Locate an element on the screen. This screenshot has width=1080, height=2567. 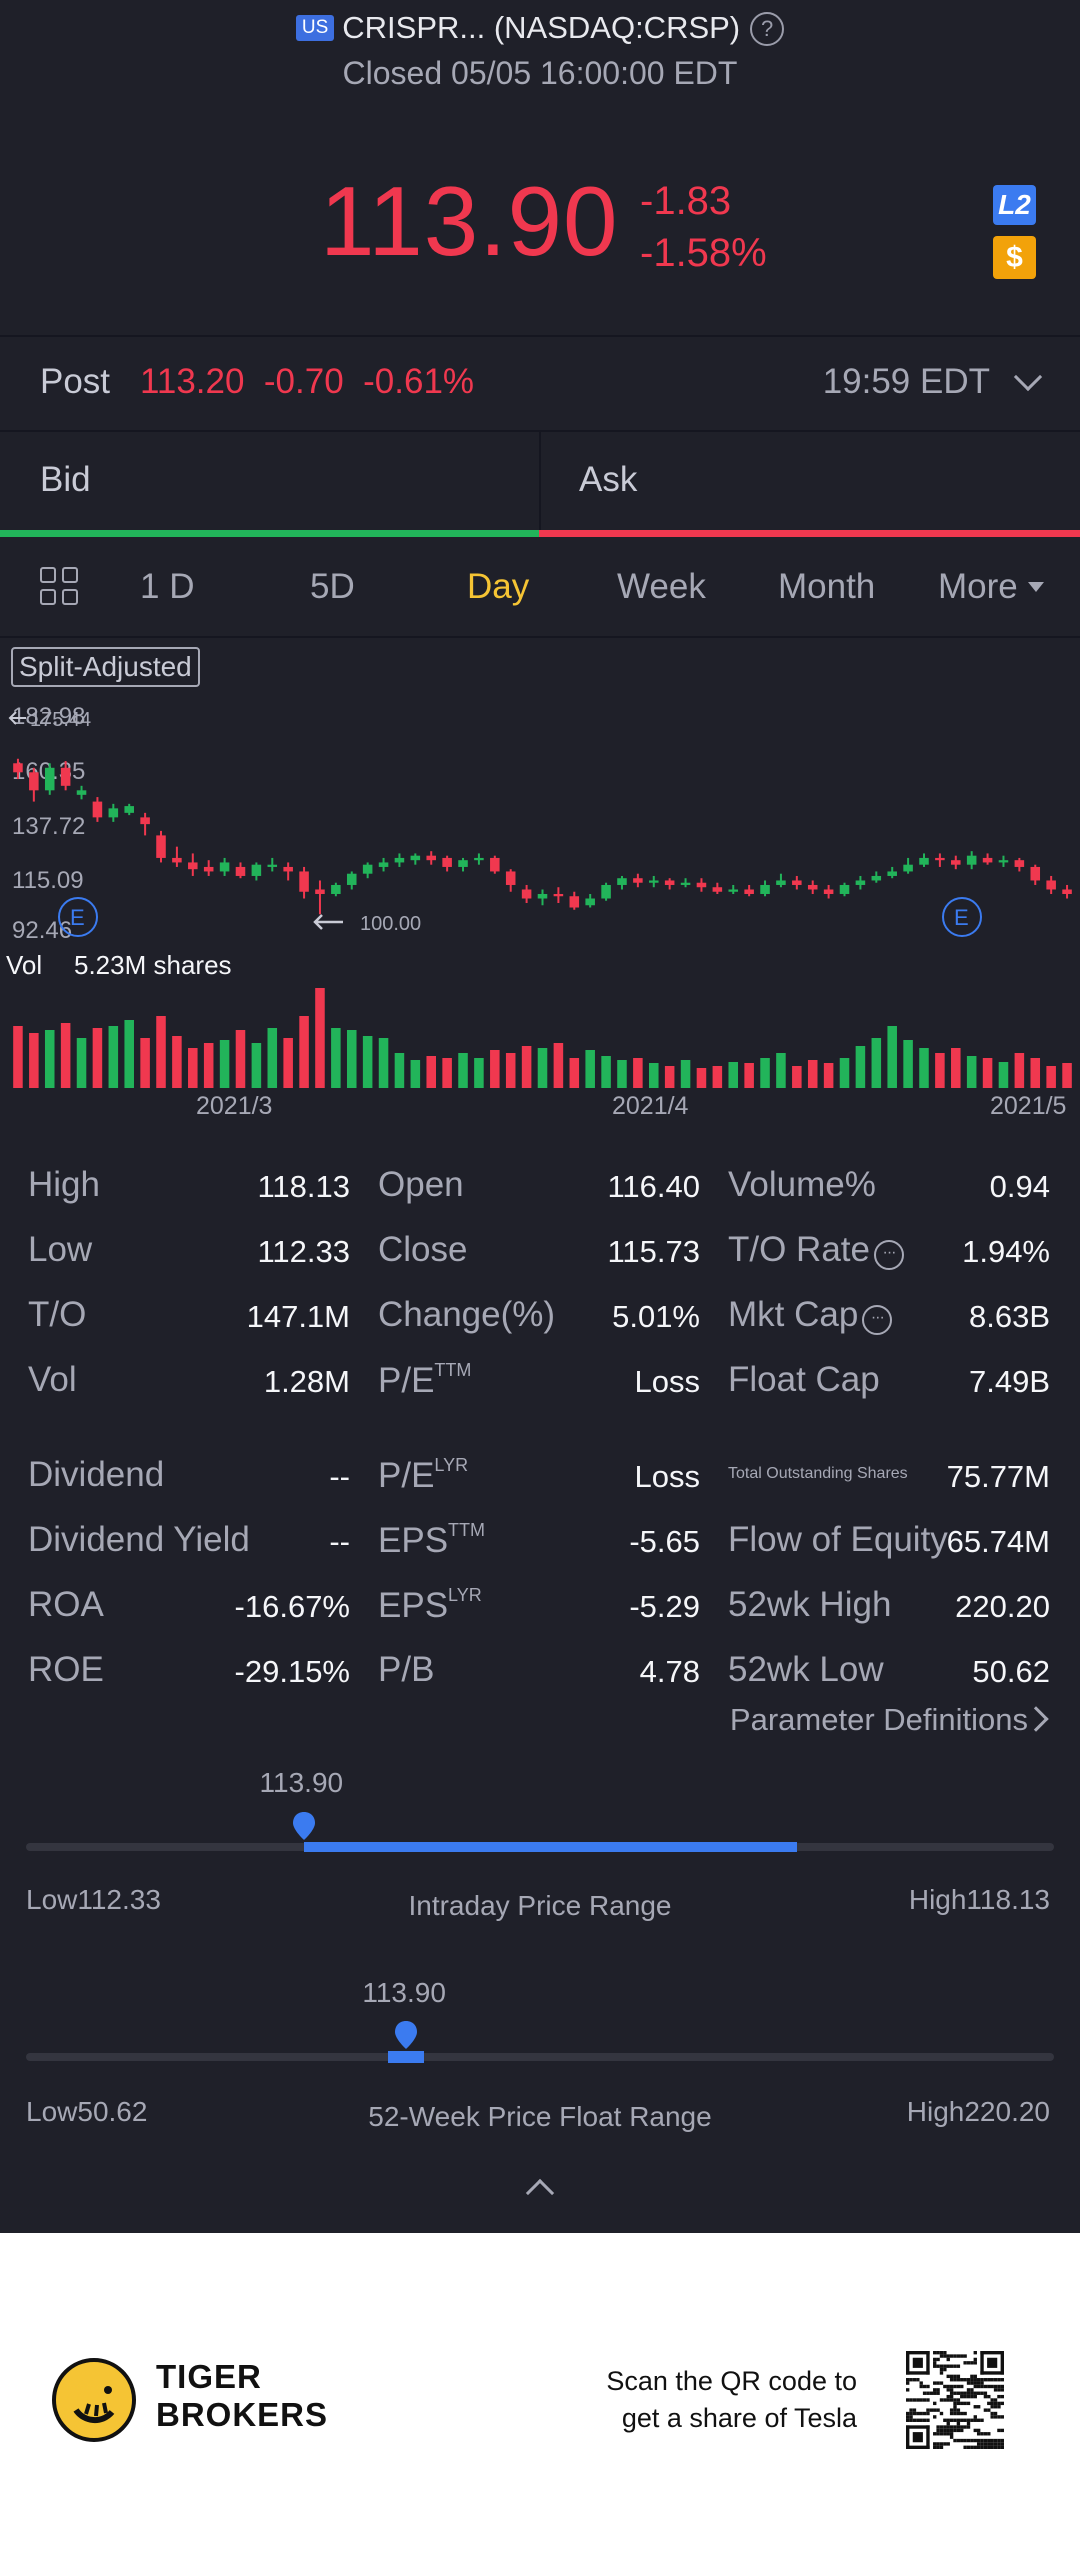
stat-label-text: P/E is located at coordinates (406, 1380).